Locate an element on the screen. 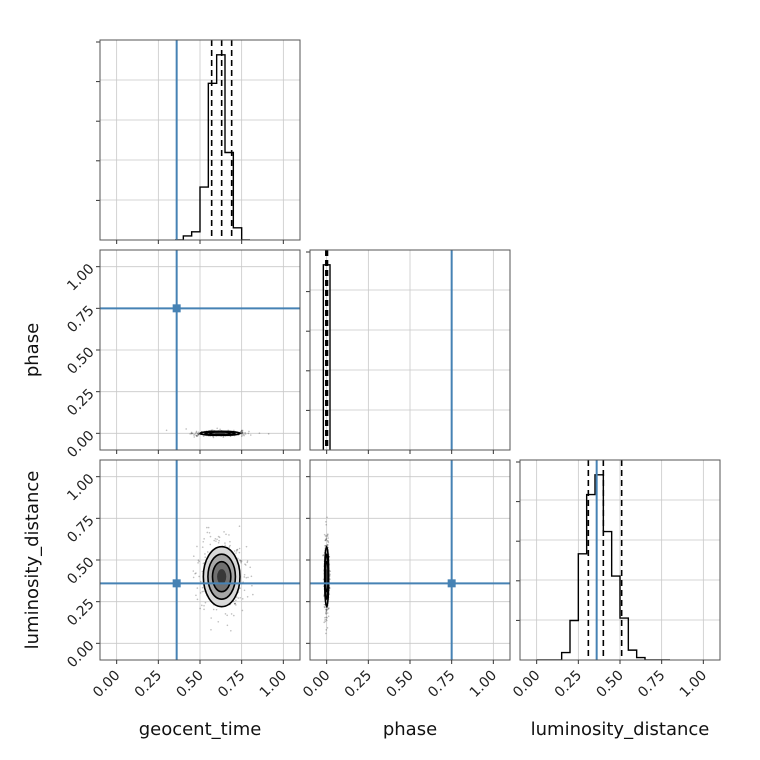 This screenshot has height=760, width=760. panel-geocent_time-vs-geocent_time is located at coordinates (198, 141).